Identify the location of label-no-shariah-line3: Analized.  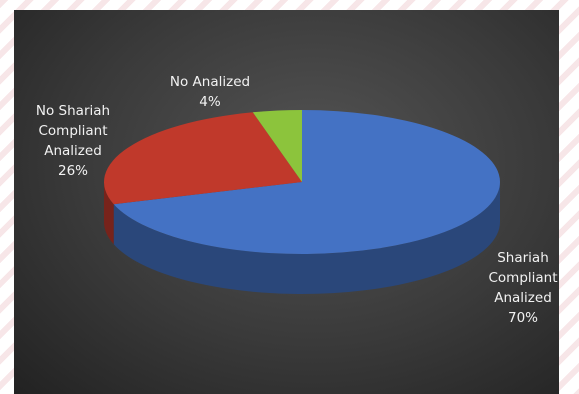
(73, 151).